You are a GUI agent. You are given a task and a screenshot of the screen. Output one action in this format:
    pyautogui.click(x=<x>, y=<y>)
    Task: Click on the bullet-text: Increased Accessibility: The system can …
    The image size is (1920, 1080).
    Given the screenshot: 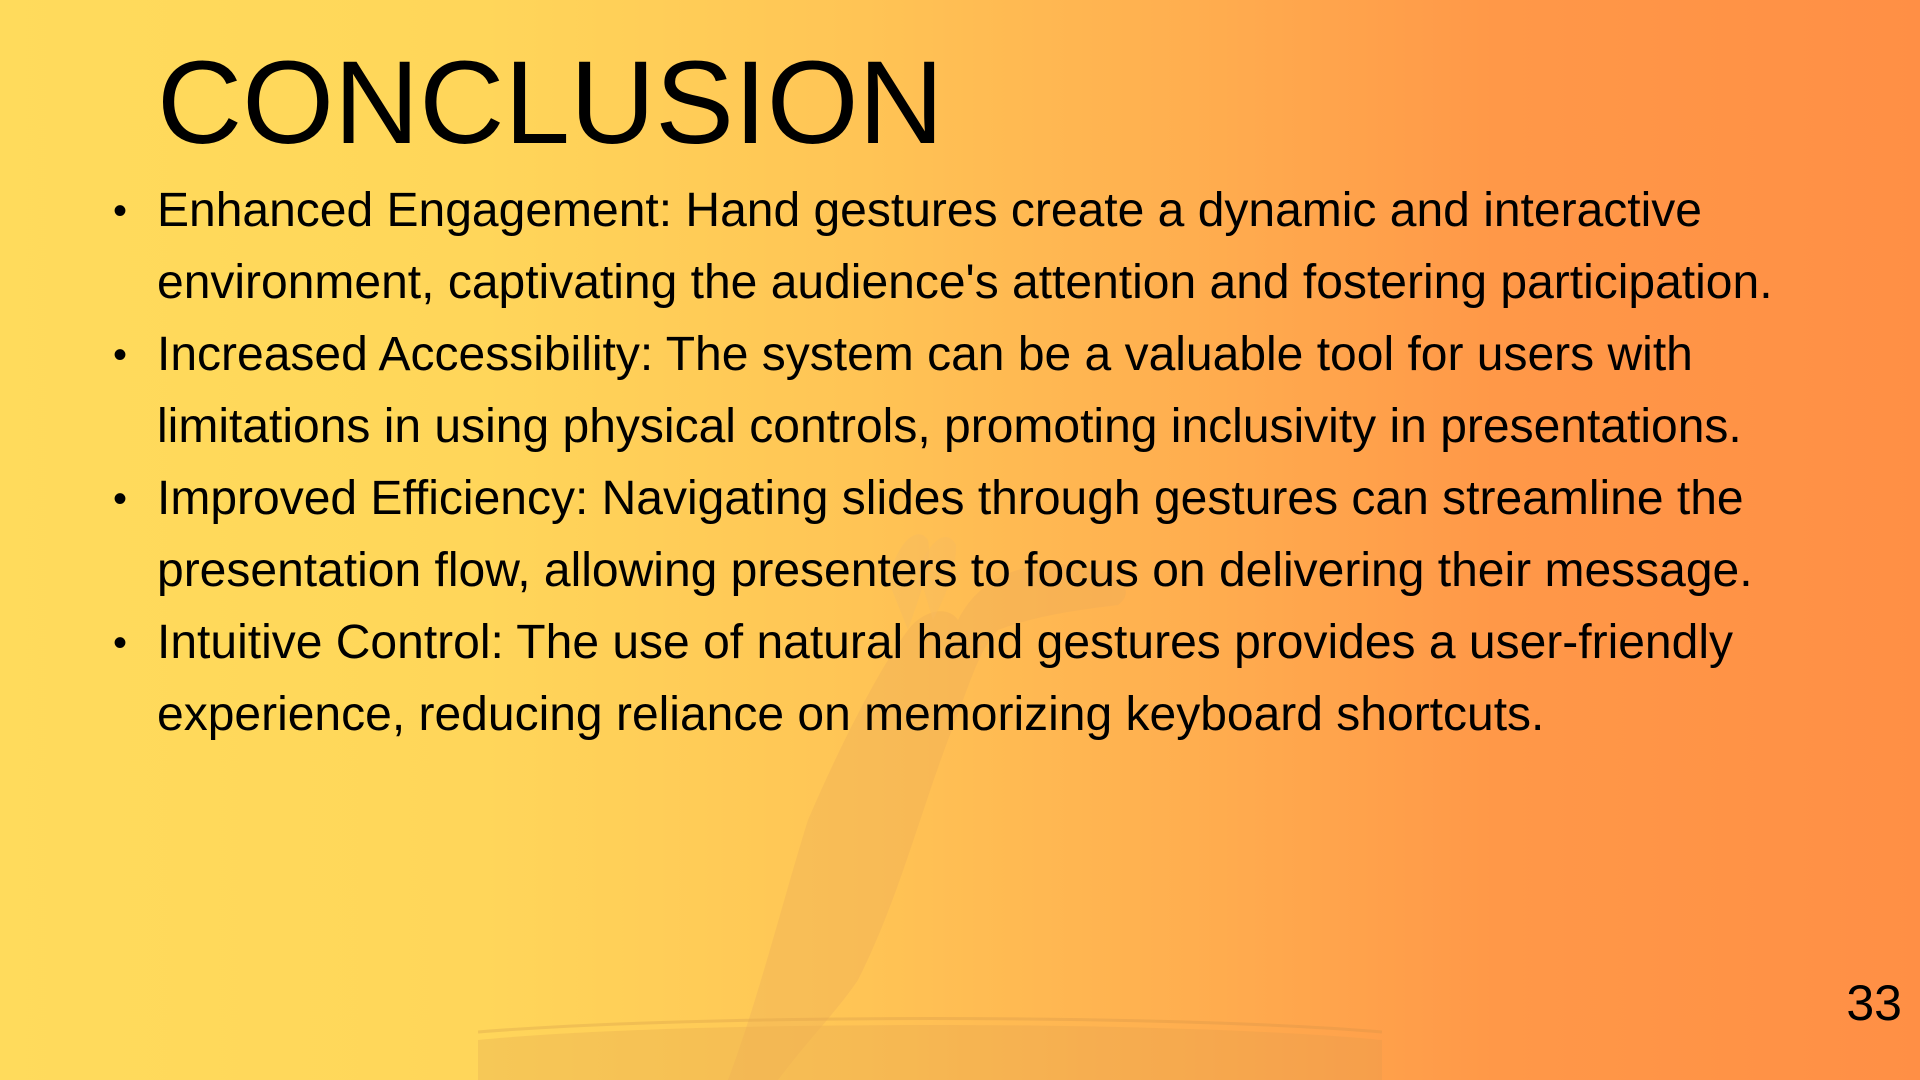 What is the action you would take?
    pyautogui.click(x=949, y=390)
    